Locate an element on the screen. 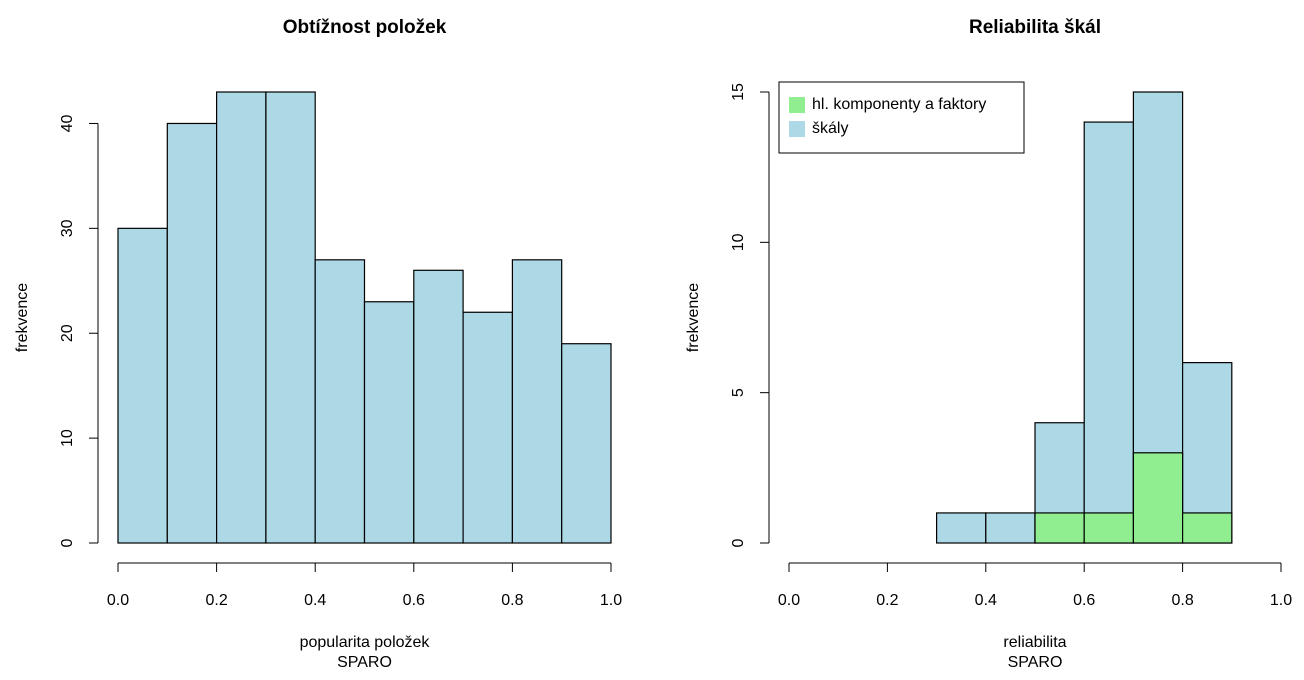  legend-label: hl. komponenty a faktory is located at coordinates (899, 104).